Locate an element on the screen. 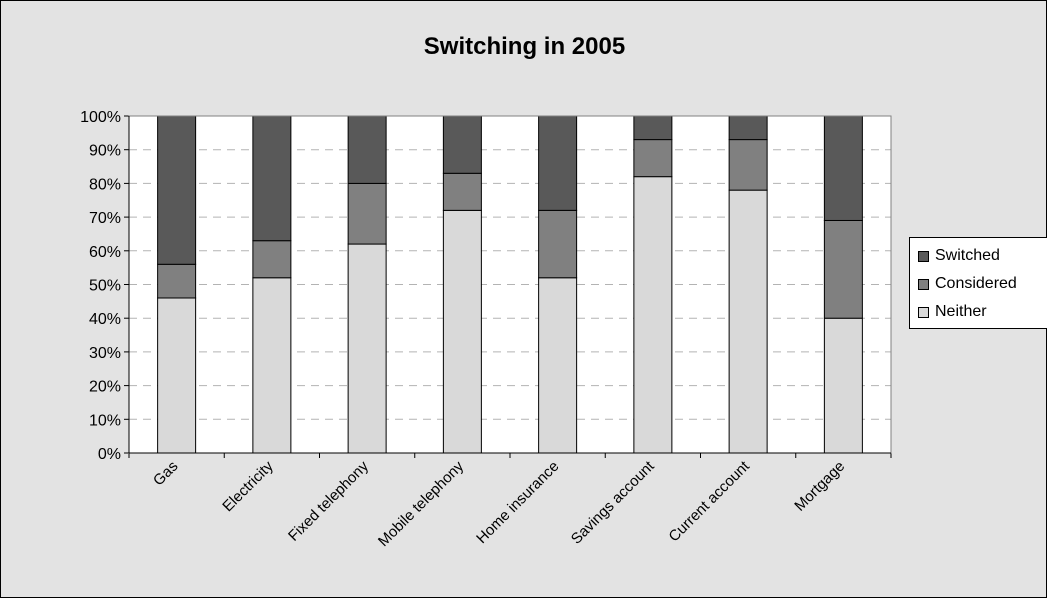 The width and height of the screenshot is (1047, 599). bar-switched-mobile-telephony is located at coordinates (462, 144).